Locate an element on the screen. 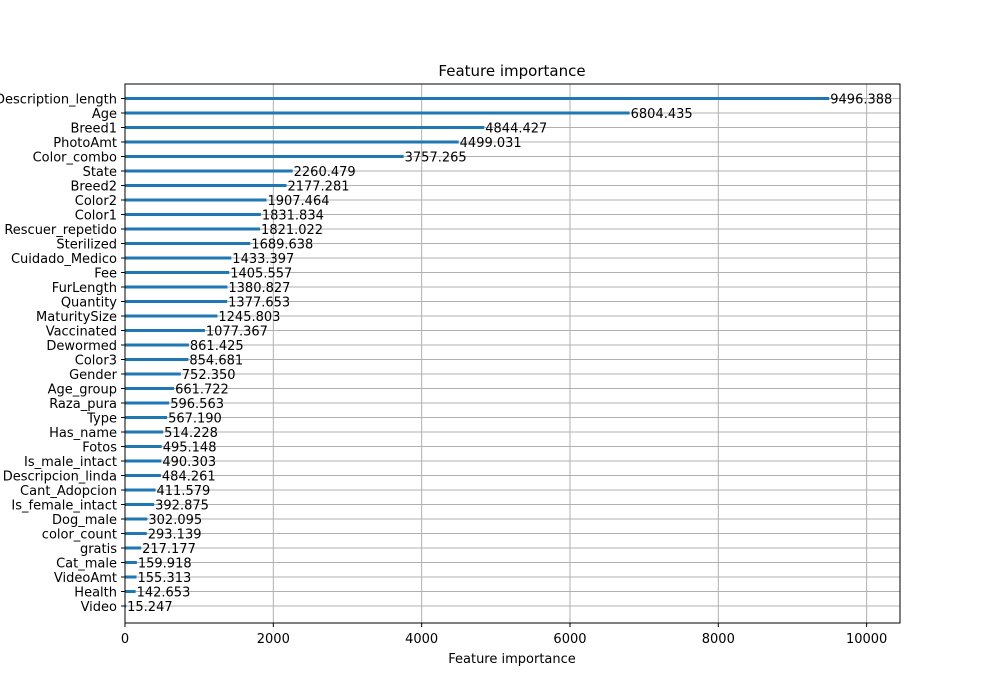  x-tick-labels: 0 2000 4000 6000 8000 10000 is located at coordinates (504, 635).